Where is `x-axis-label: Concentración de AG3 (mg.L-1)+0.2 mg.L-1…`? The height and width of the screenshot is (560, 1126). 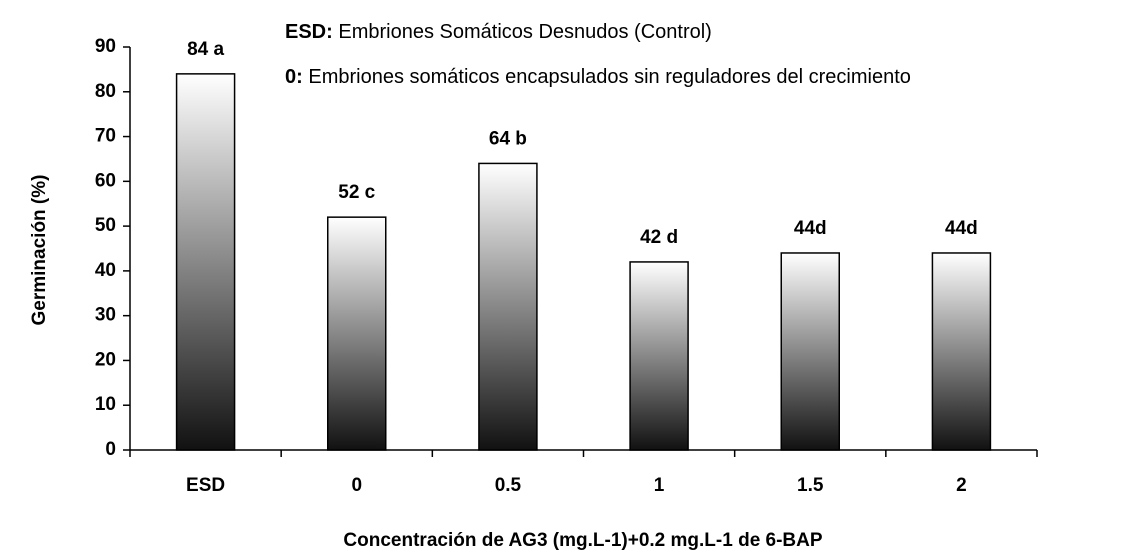
x-axis-label: Concentración de AG3 (mg.L-1)+0.2 mg.L-1… is located at coordinates (582, 540).